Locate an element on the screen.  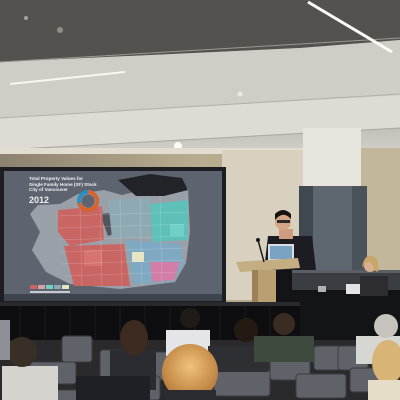
slide-map is located at coordinates (110, 233).